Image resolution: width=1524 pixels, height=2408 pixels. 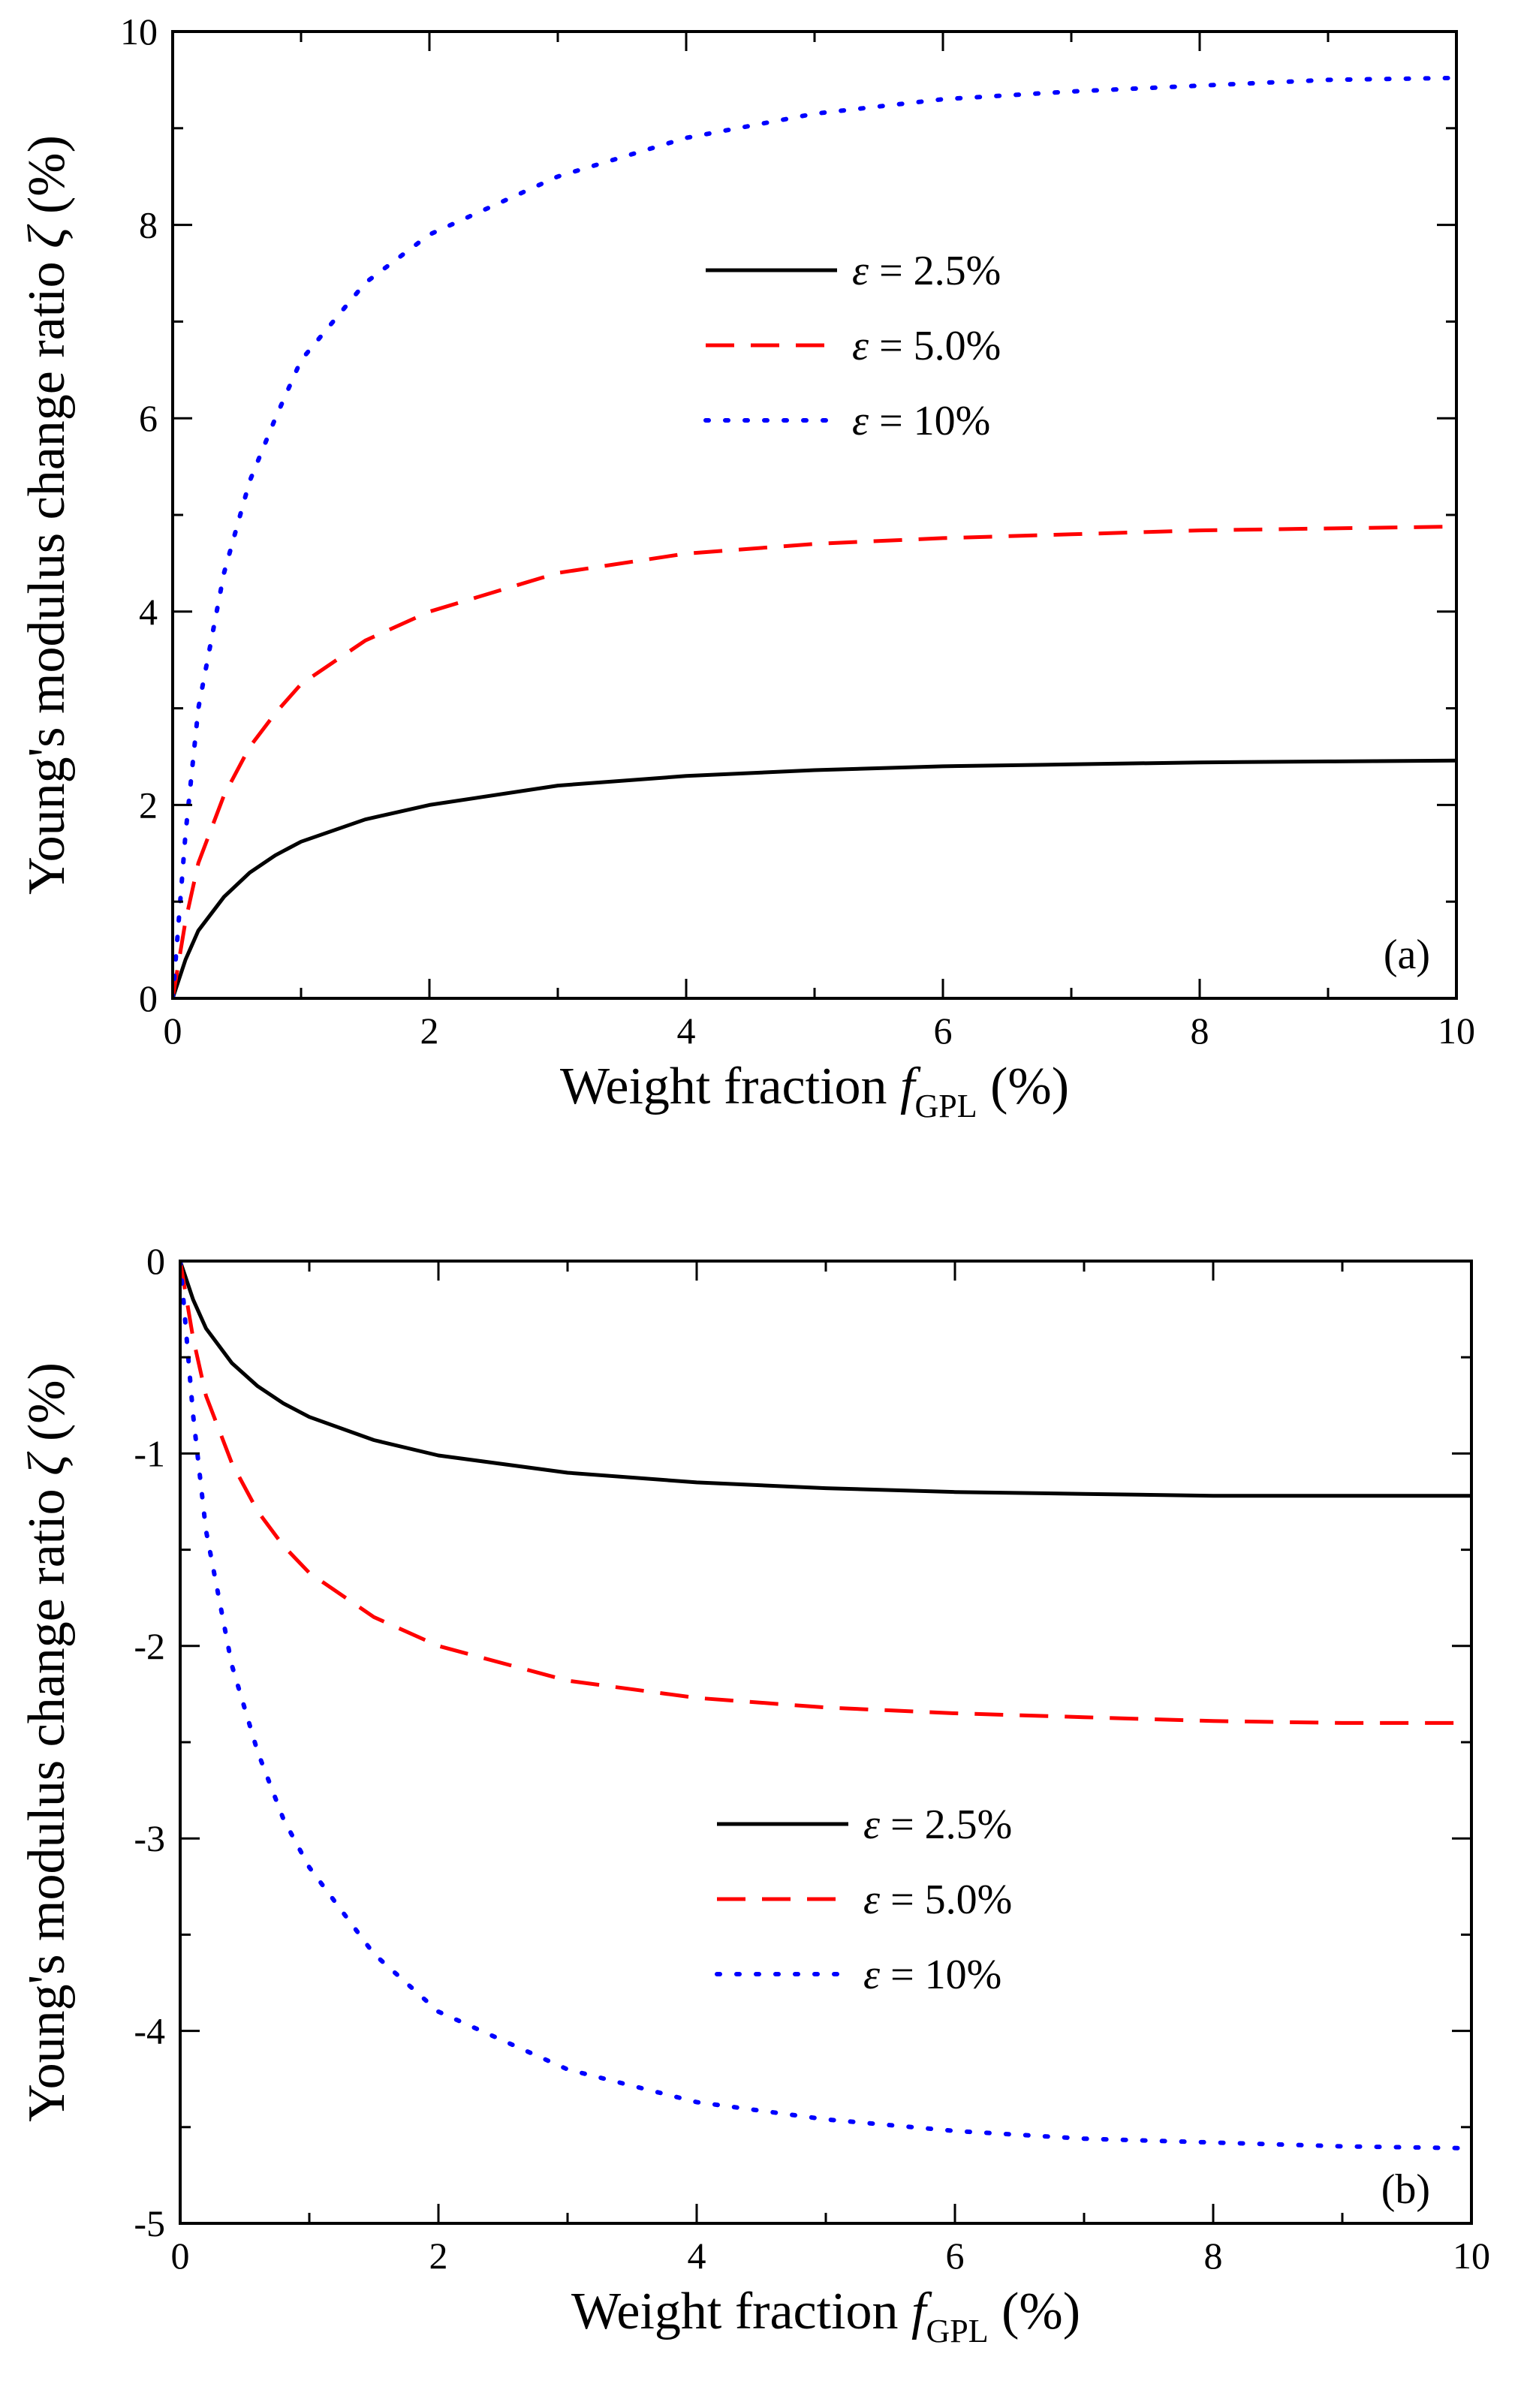 What do you see at coordinates (149, 2031) in the screenshot?
I see `y-tick-label: -4` at bounding box center [149, 2031].